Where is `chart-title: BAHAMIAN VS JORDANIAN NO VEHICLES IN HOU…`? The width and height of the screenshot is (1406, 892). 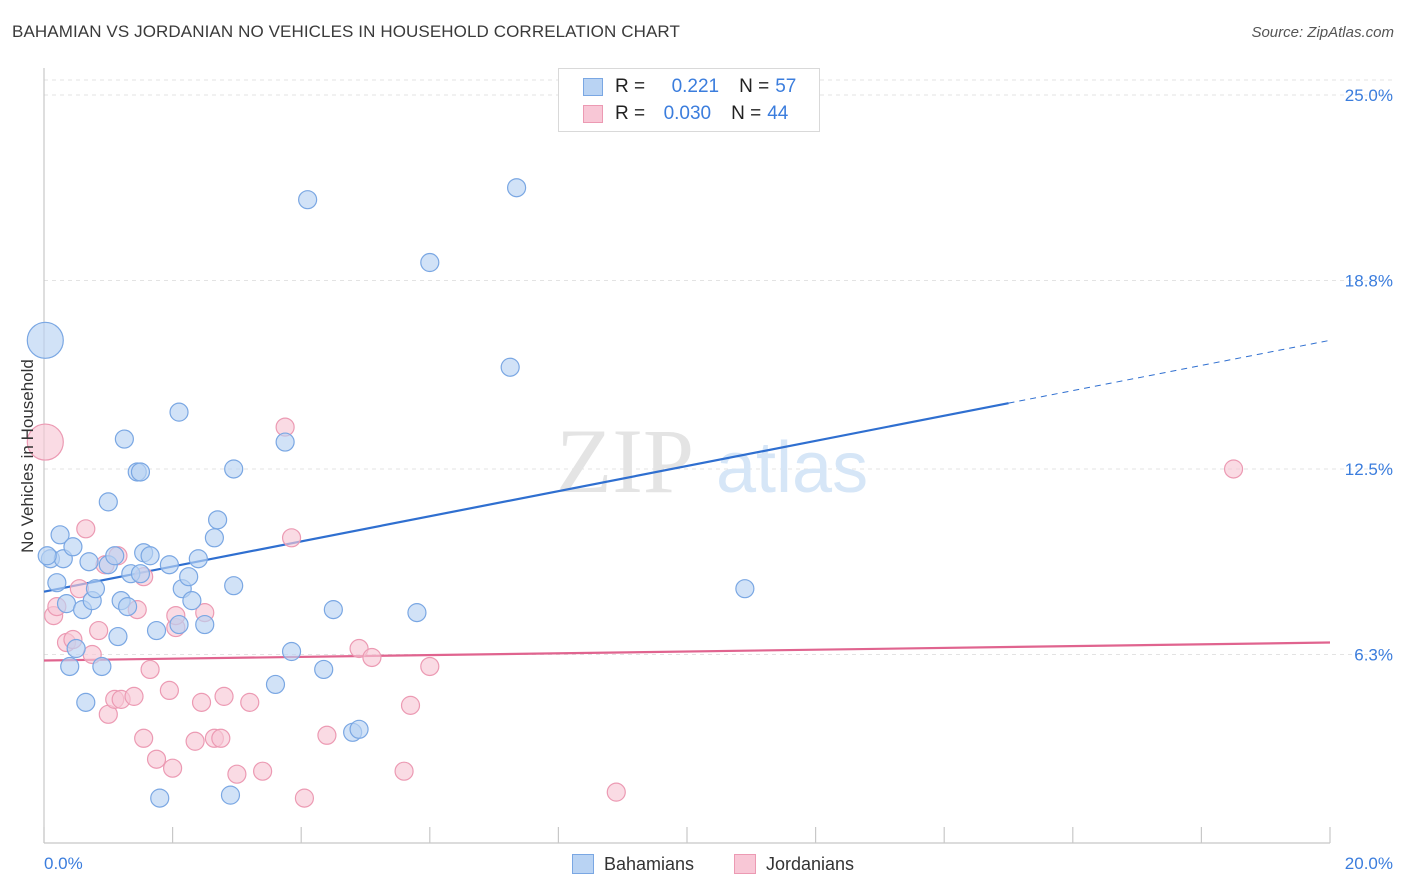
chart-title: BAHAMIAN VS JORDANIAN NO VEHICLES IN HOU… is located at coordinates (346, 31).